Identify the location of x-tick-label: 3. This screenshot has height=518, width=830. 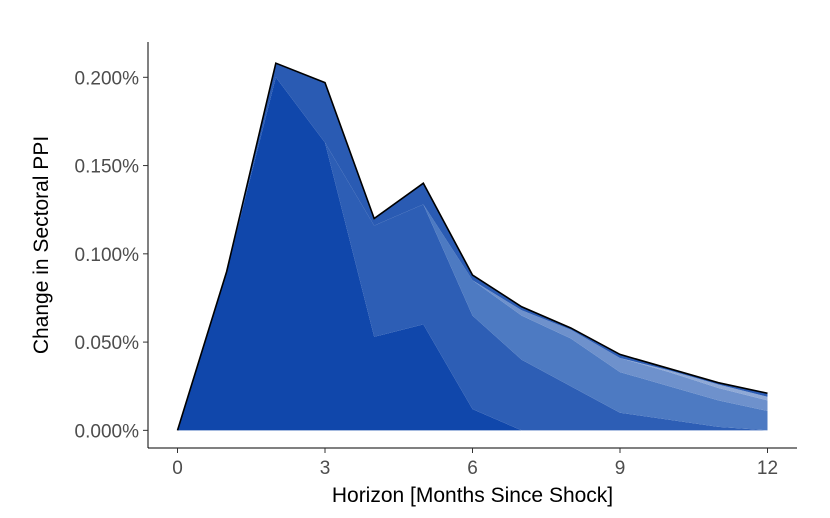
(325, 468).